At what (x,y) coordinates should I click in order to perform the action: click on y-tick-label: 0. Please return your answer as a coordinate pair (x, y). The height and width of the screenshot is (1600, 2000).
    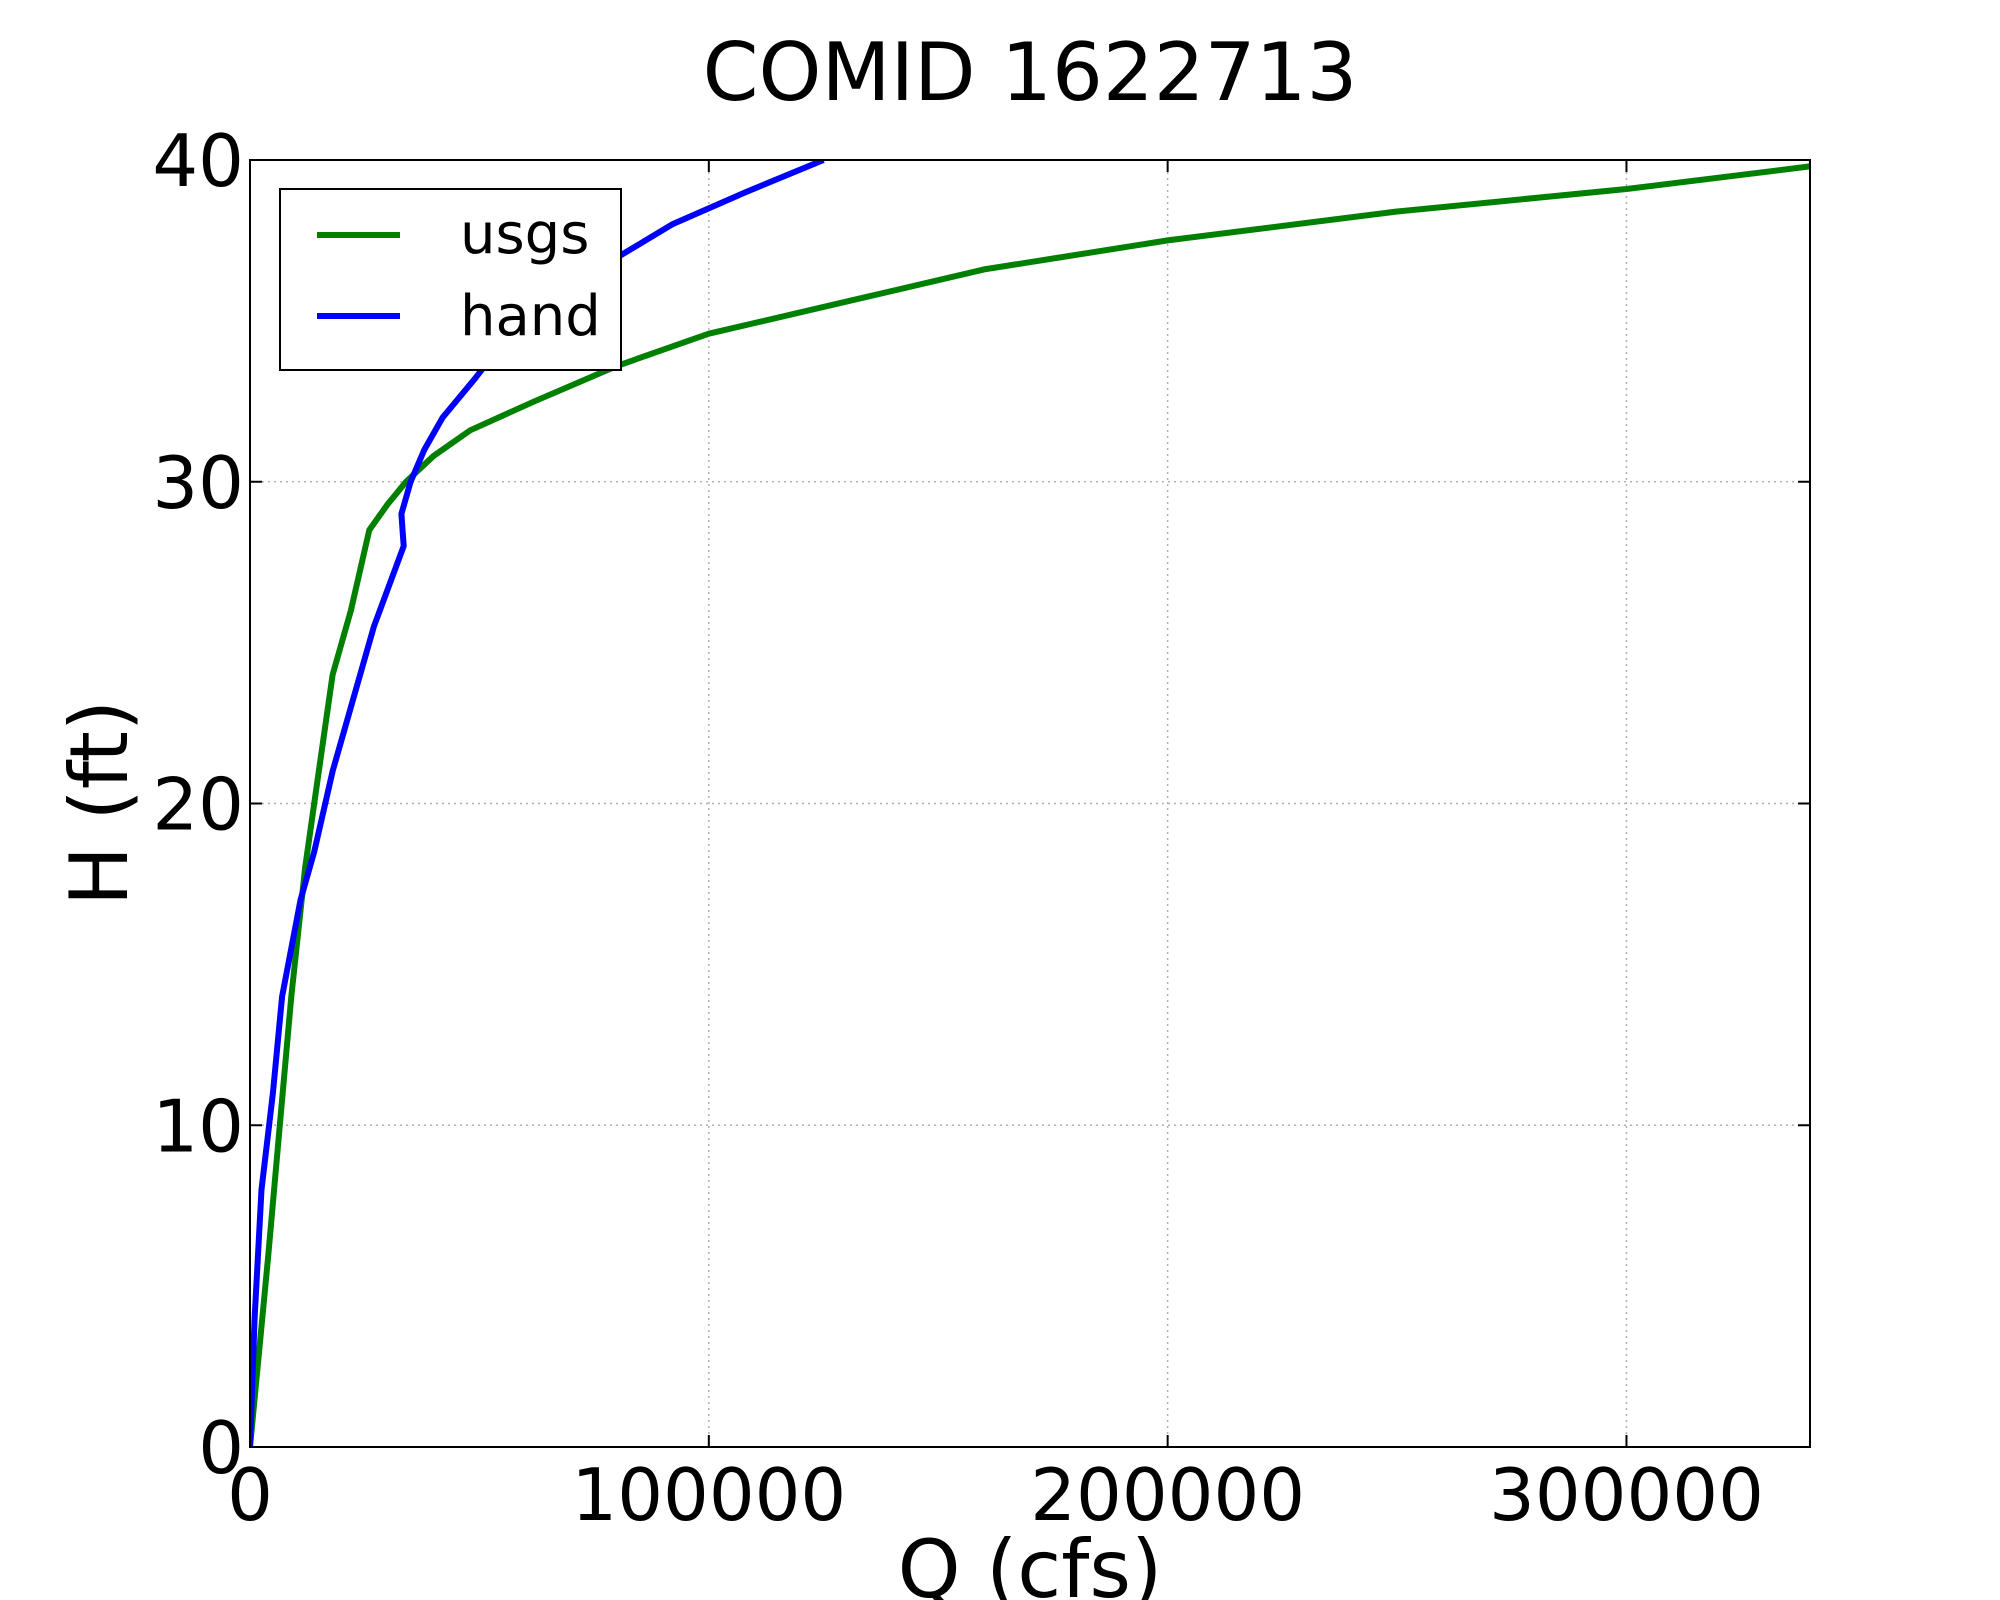
    Looking at the image, I should click on (221, 1448).